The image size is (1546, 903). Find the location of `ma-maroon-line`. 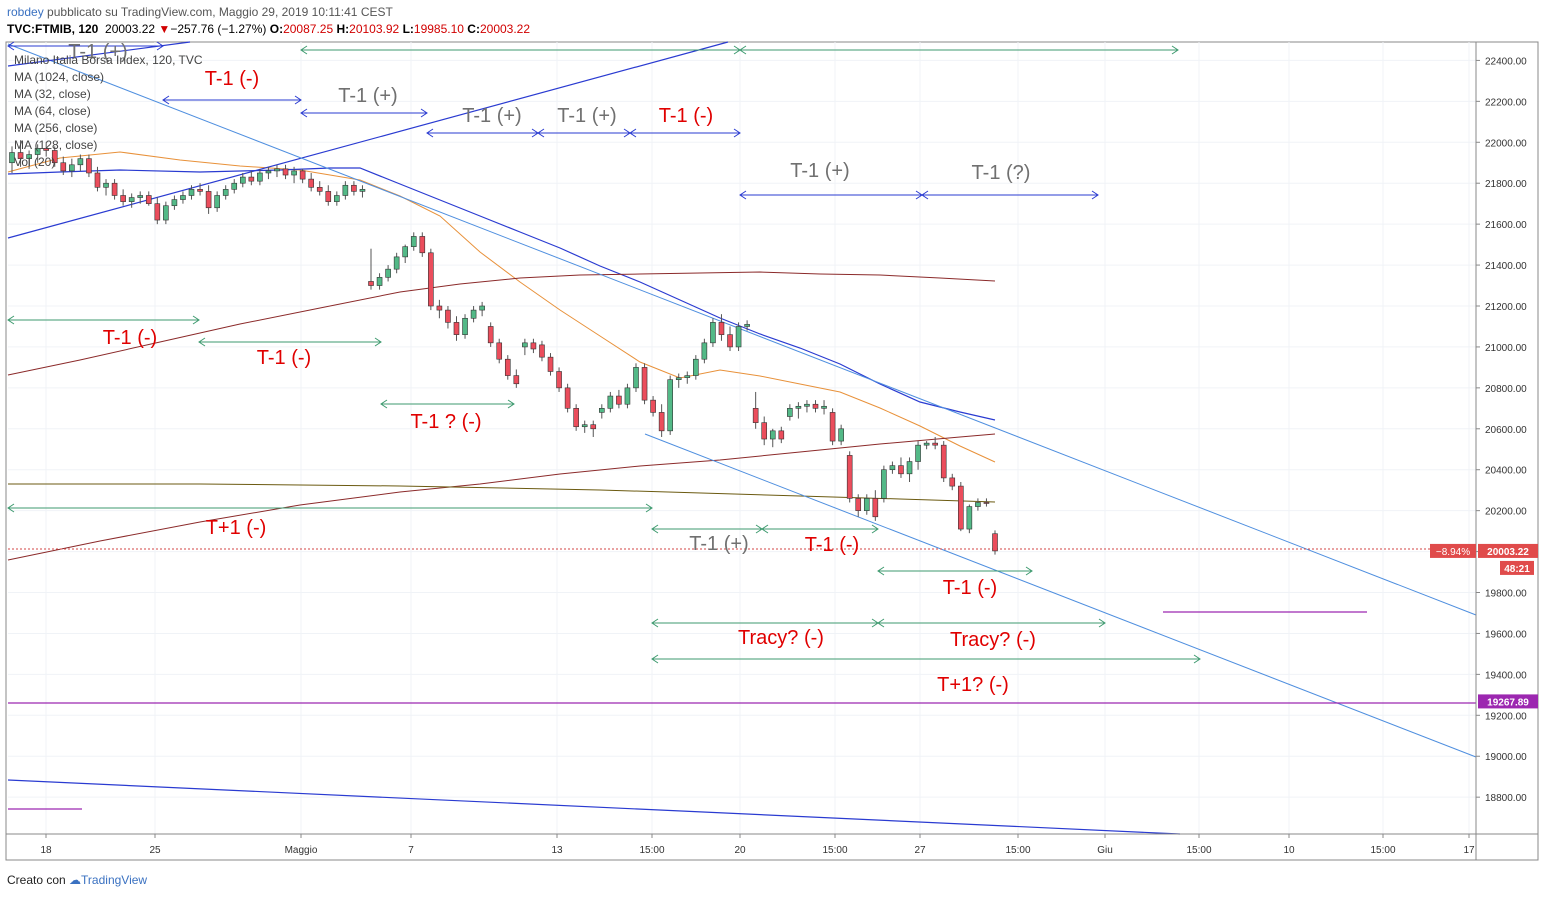

ma-maroon-line is located at coordinates (501, 323).